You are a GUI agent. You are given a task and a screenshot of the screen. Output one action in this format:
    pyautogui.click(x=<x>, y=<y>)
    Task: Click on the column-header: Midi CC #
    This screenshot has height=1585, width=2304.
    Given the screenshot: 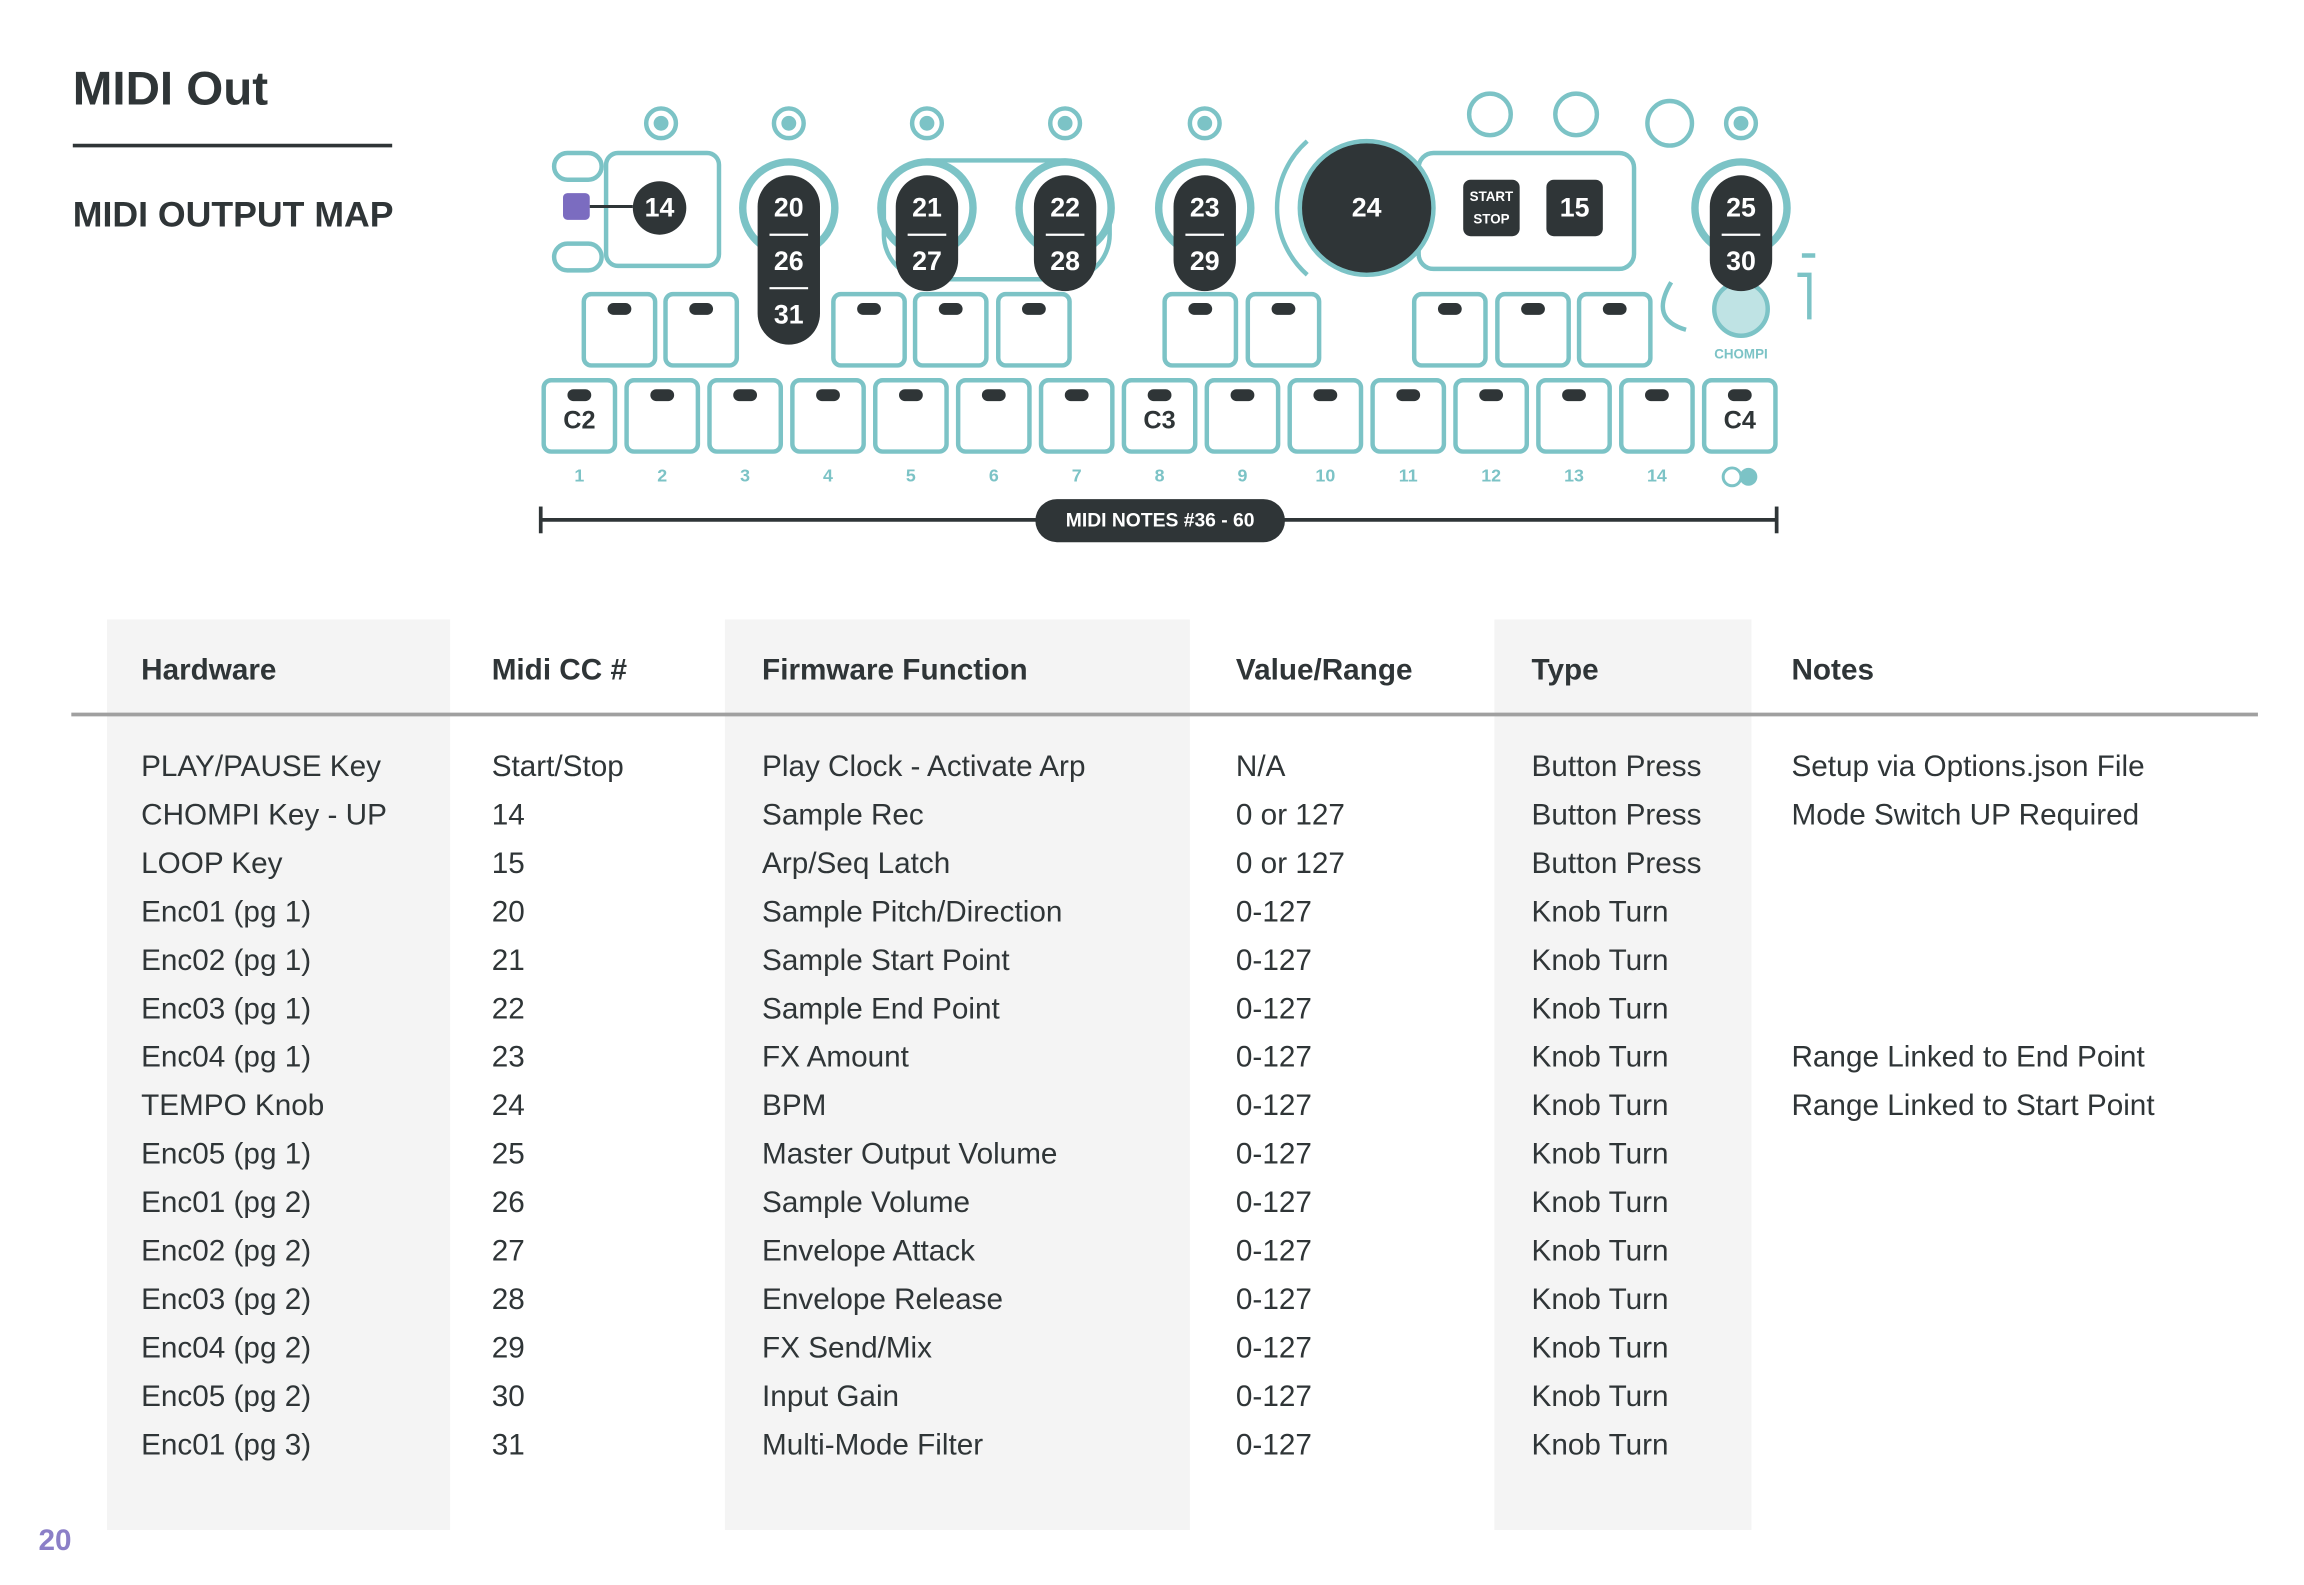 What is the action you would take?
    pyautogui.click(x=560, y=669)
    